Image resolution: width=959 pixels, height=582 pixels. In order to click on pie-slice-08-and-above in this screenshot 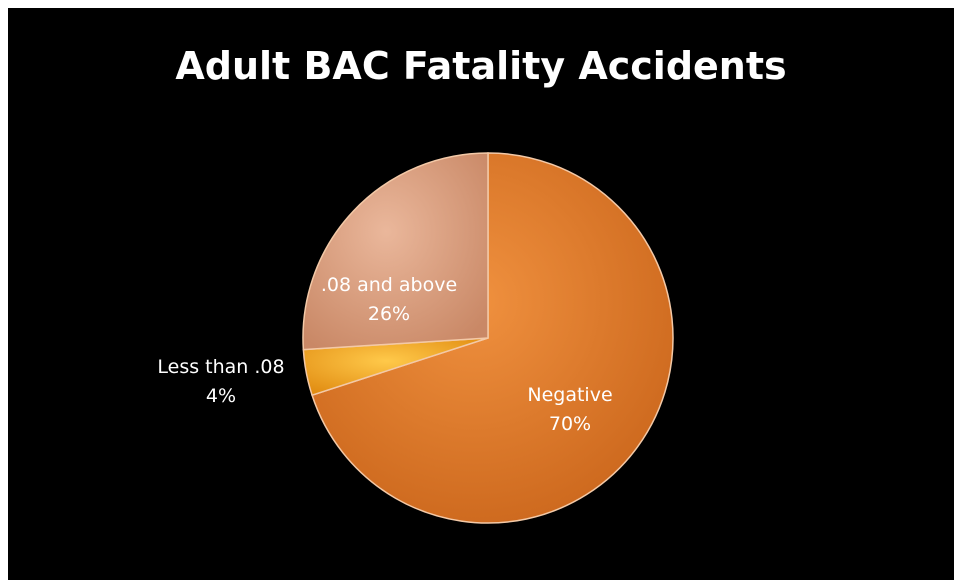, I will do `click(395, 251)`.